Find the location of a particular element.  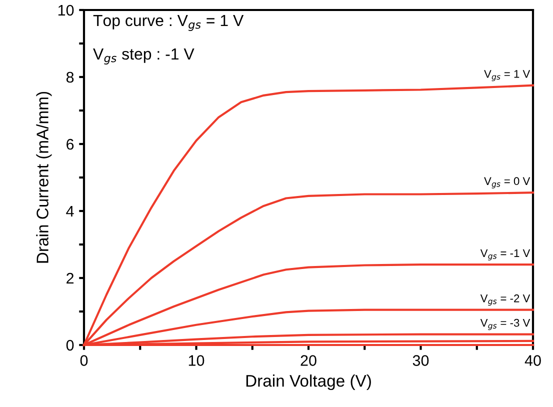

series-label: V$_{gs}$ = -3 V is located at coordinates (505, 324).